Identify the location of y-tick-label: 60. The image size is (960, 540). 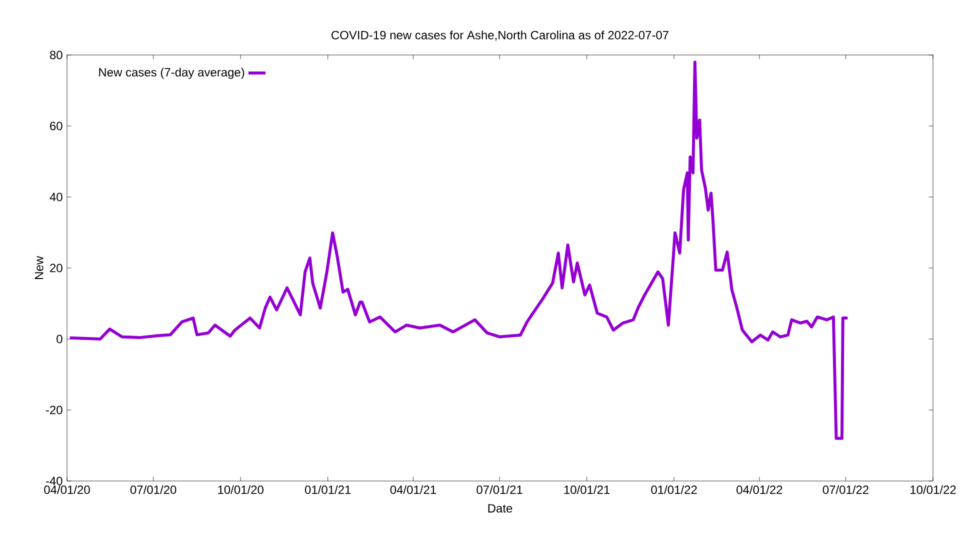
(56, 126).